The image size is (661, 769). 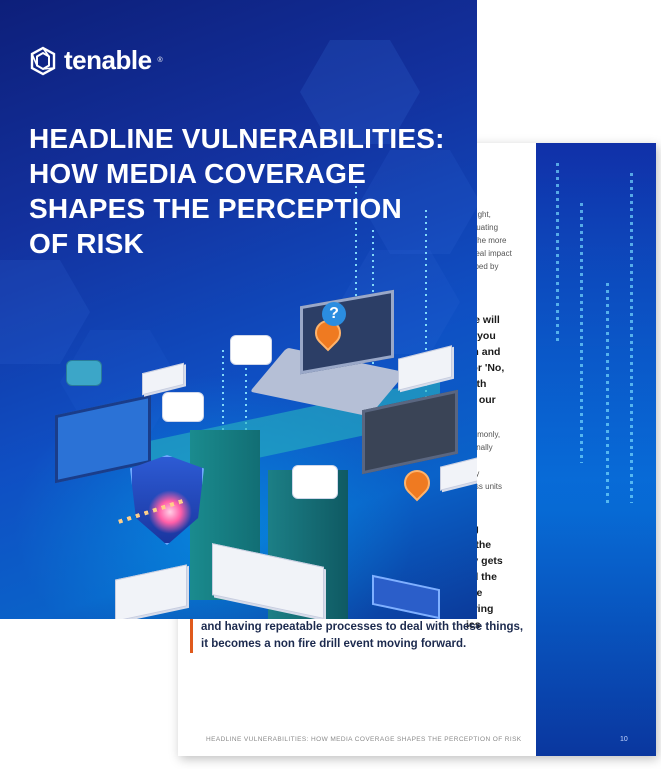 I want to click on body-text-line: of the more, so click(x=486, y=240).